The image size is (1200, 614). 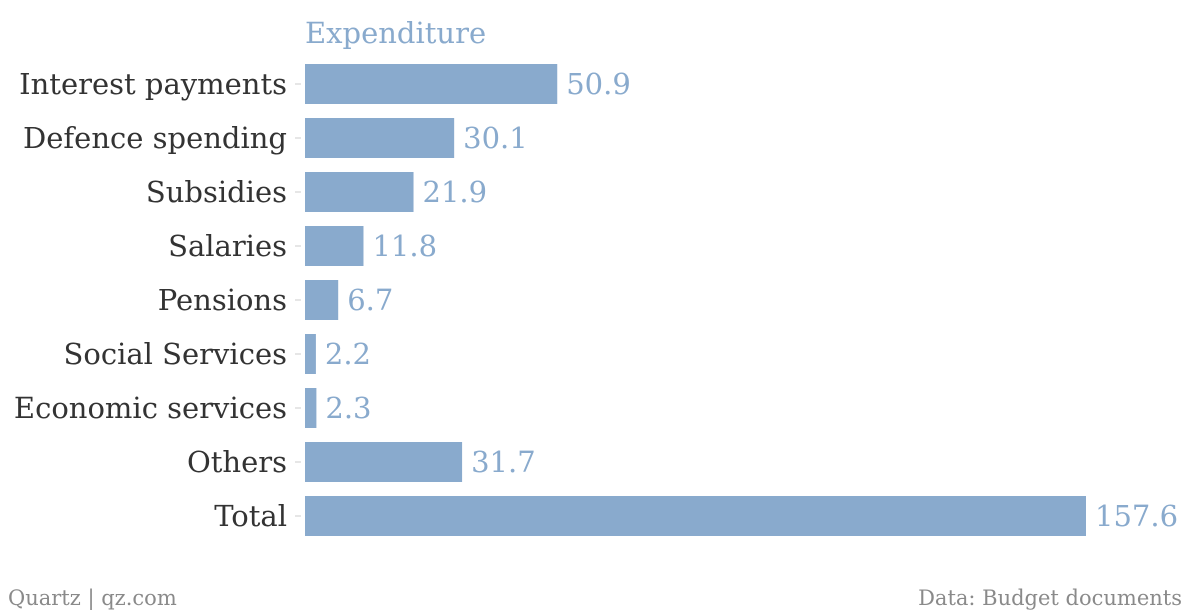 What do you see at coordinates (250, 516) in the screenshot?
I see `category-label: Total` at bounding box center [250, 516].